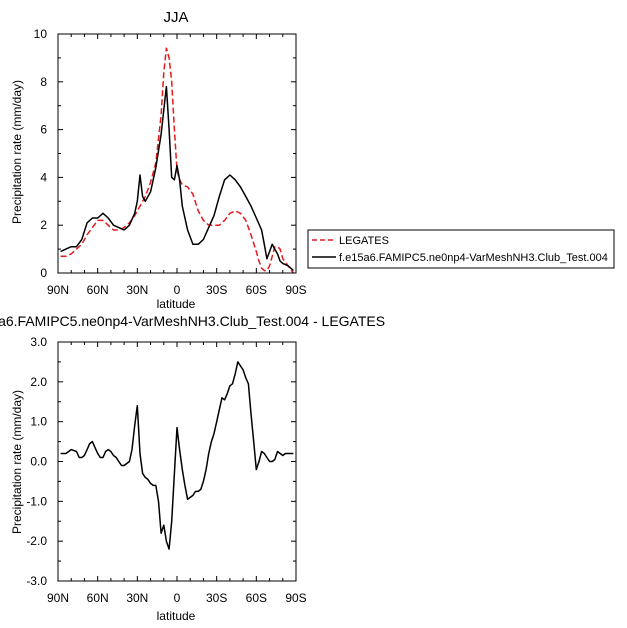  I want to click on bottom-chart-xlabel: latitude, so click(176, 616).